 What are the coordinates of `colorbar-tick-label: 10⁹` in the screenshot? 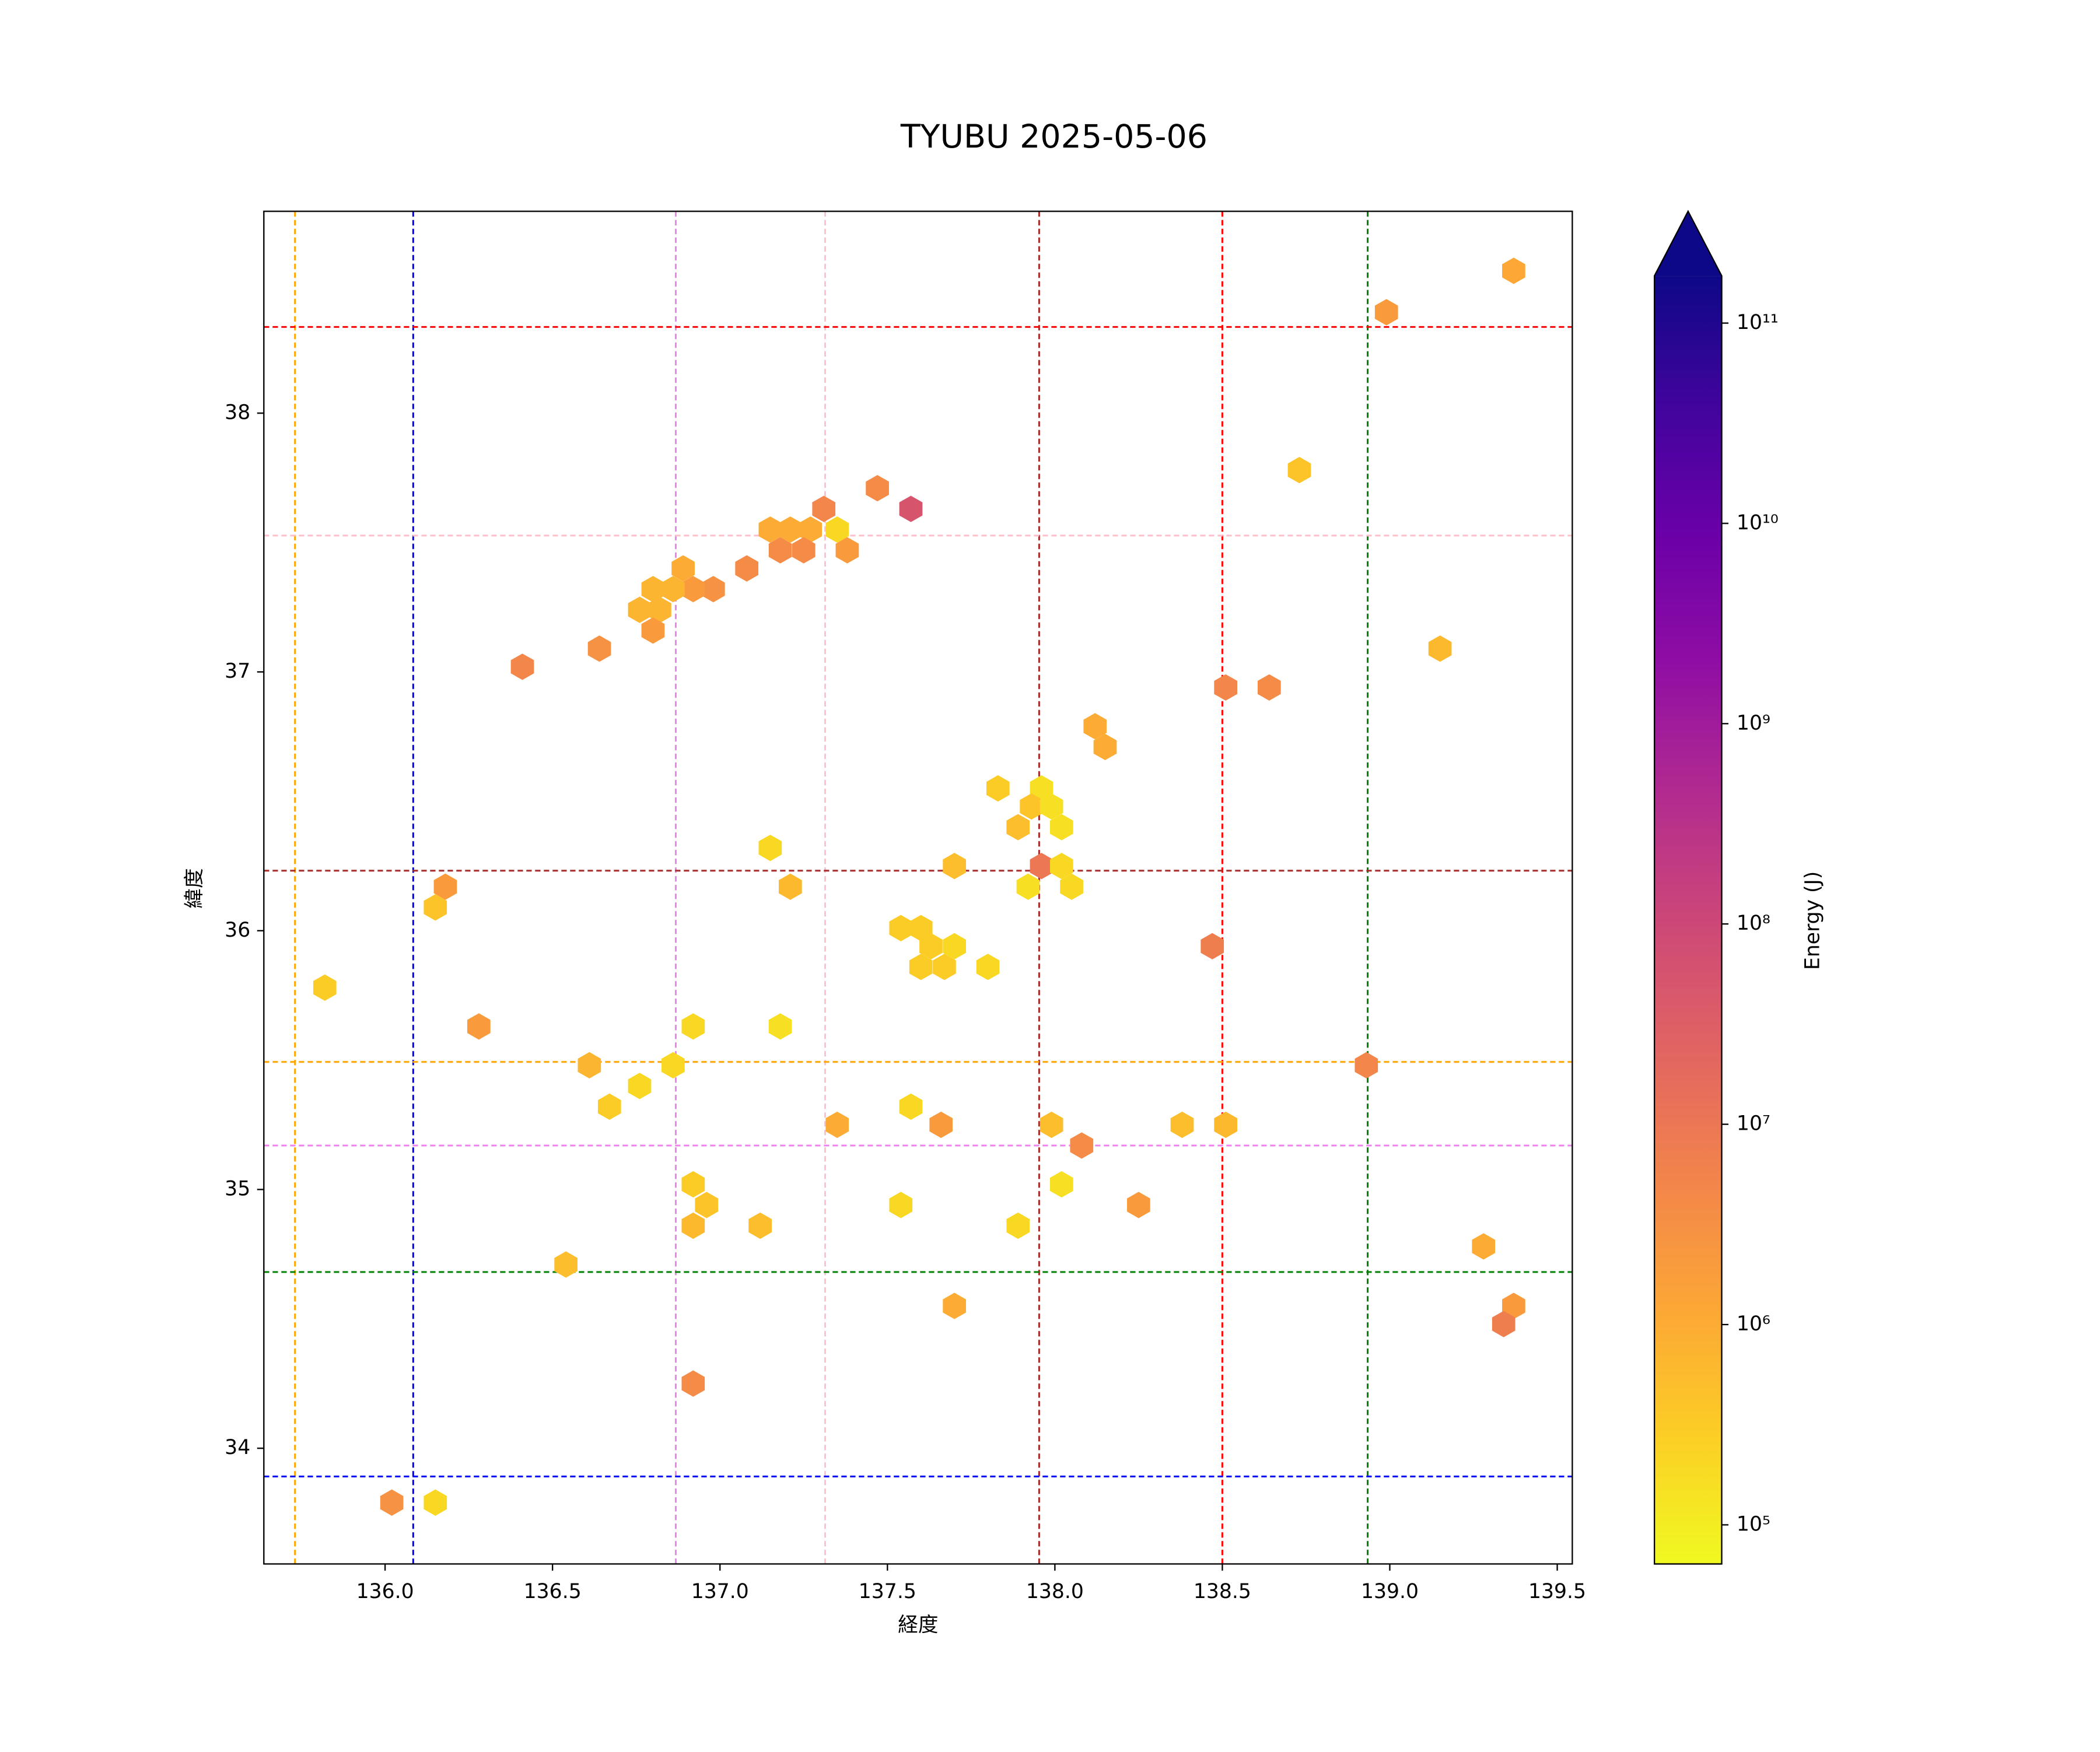 It's located at (1753, 724).